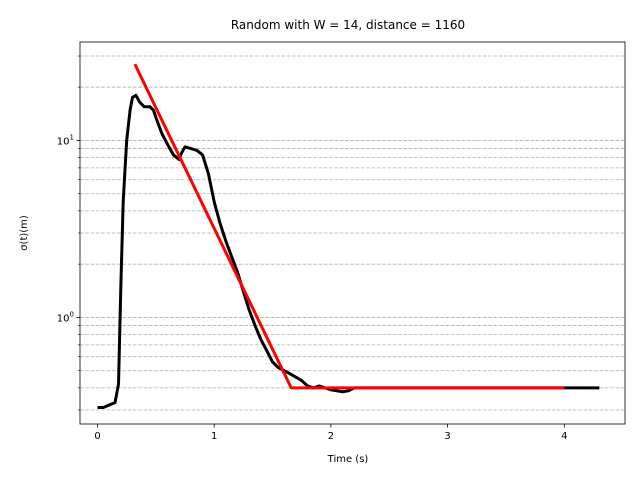  What do you see at coordinates (24, 233) in the screenshot?
I see `y-axis-label: σ(t)(m)` at bounding box center [24, 233].